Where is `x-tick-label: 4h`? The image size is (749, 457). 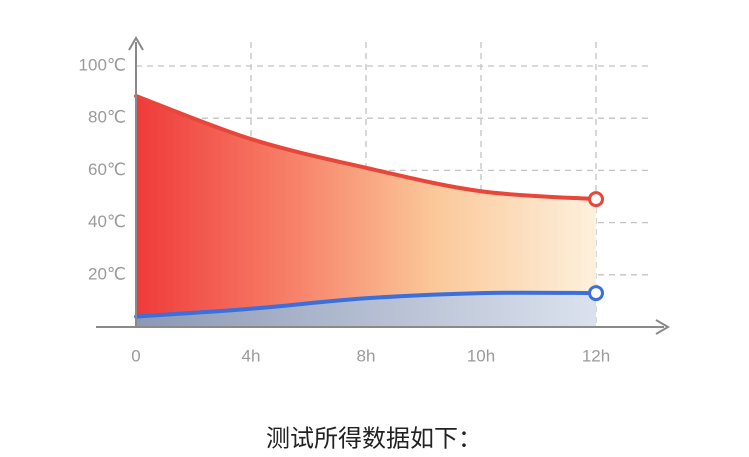
x-tick-label: 4h is located at coordinates (251, 355).